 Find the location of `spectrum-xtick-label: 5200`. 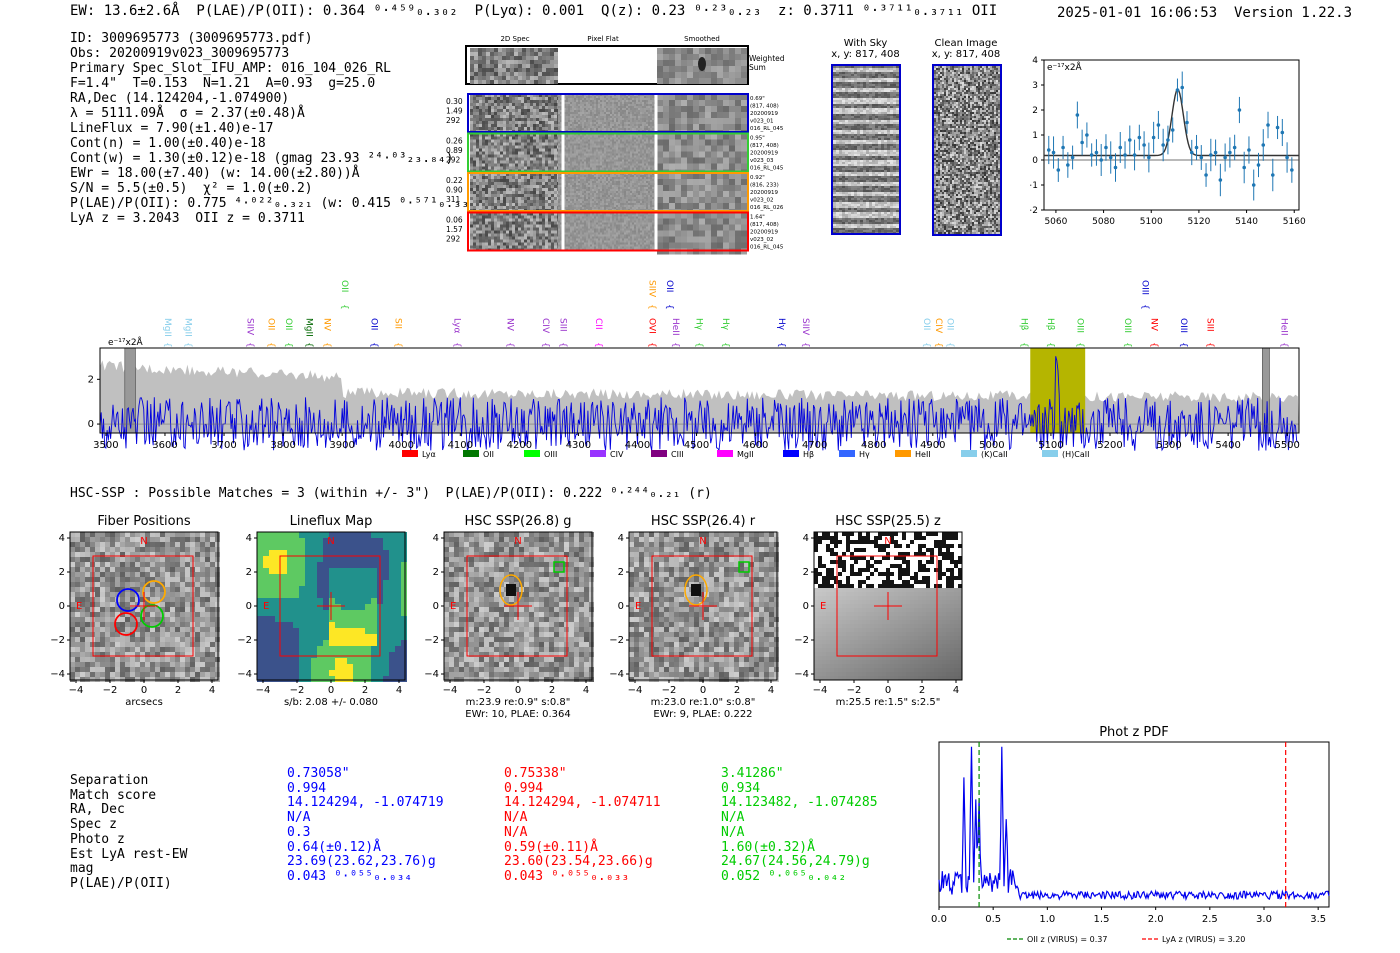

spectrum-xtick-label: 5200 is located at coordinates (1109, 445).